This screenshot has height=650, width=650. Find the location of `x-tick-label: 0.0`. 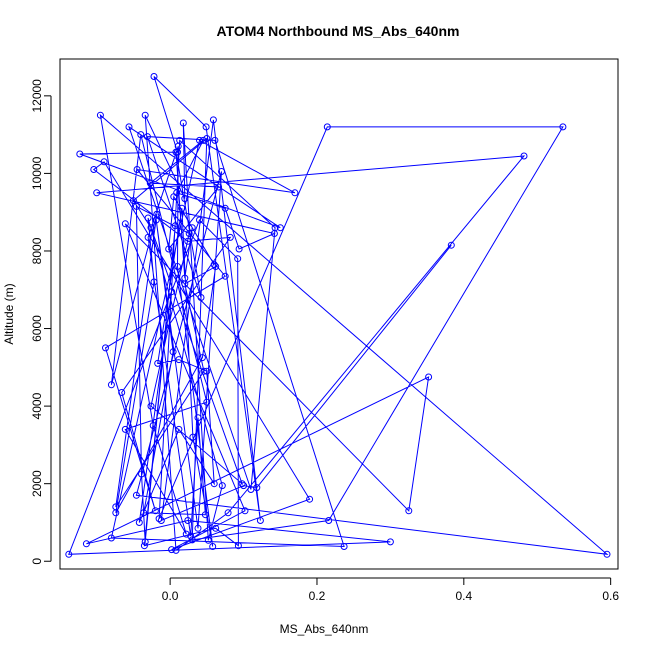

x-tick-label: 0.0 is located at coordinates (170, 596).